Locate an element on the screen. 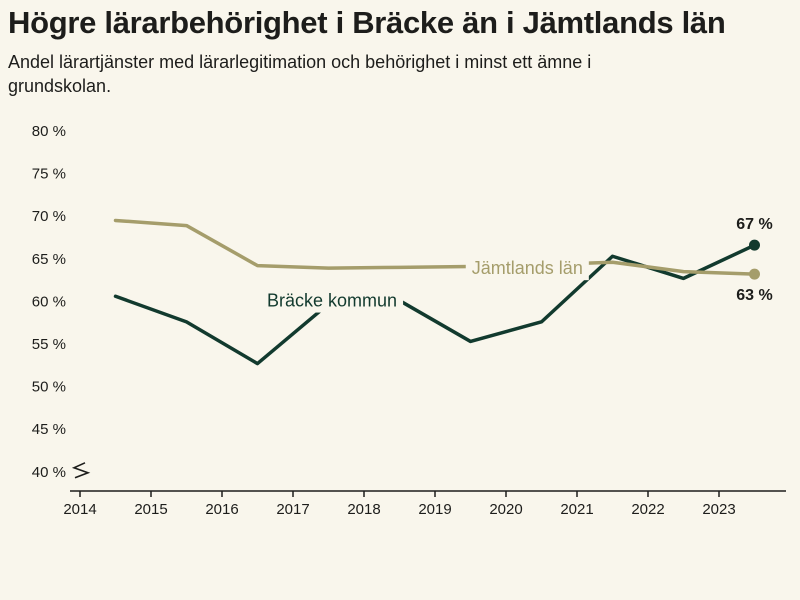  x-tick-label: 2014 is located at coordinates (79, 509).